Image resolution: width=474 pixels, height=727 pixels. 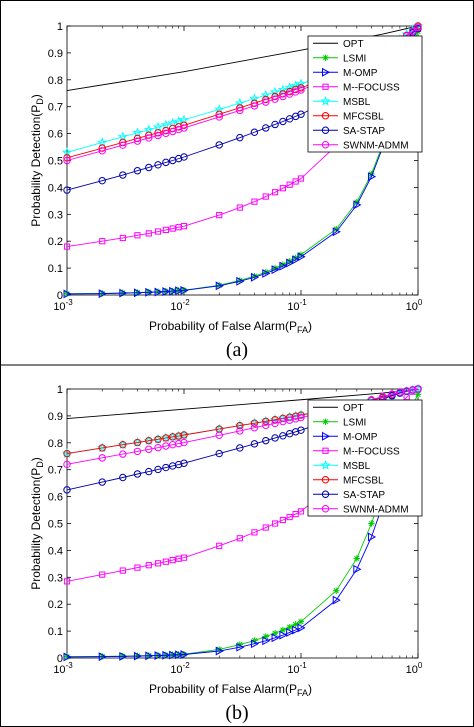 What do you see at coordinates (363, 116) in the screenshot?
I see `legend-mfcsbl-label: MFCSBL` at bounding box center [363, 116].